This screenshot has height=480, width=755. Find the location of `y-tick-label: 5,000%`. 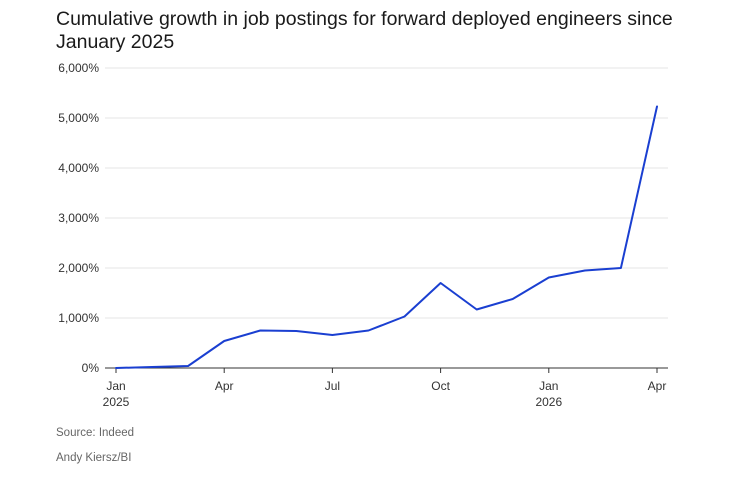

y-tick-label: 5,000% is located at coordinates (78, 118).